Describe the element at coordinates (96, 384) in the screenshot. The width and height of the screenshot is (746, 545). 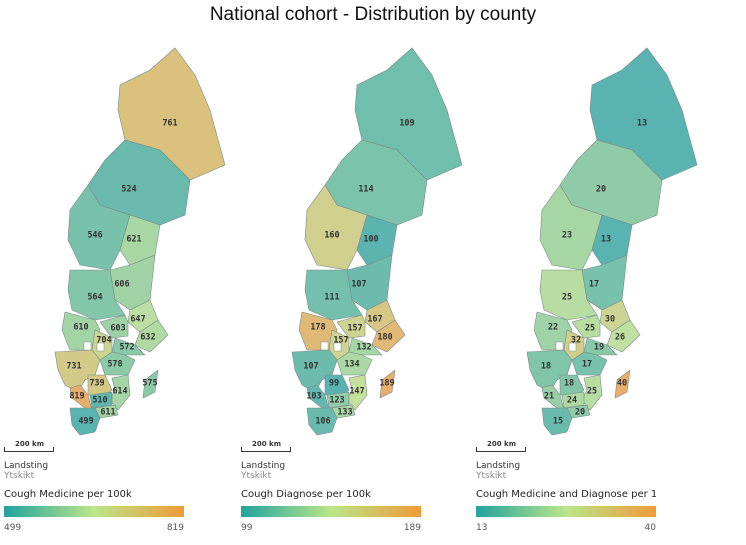
I see `county-value-label: 739` at that location.